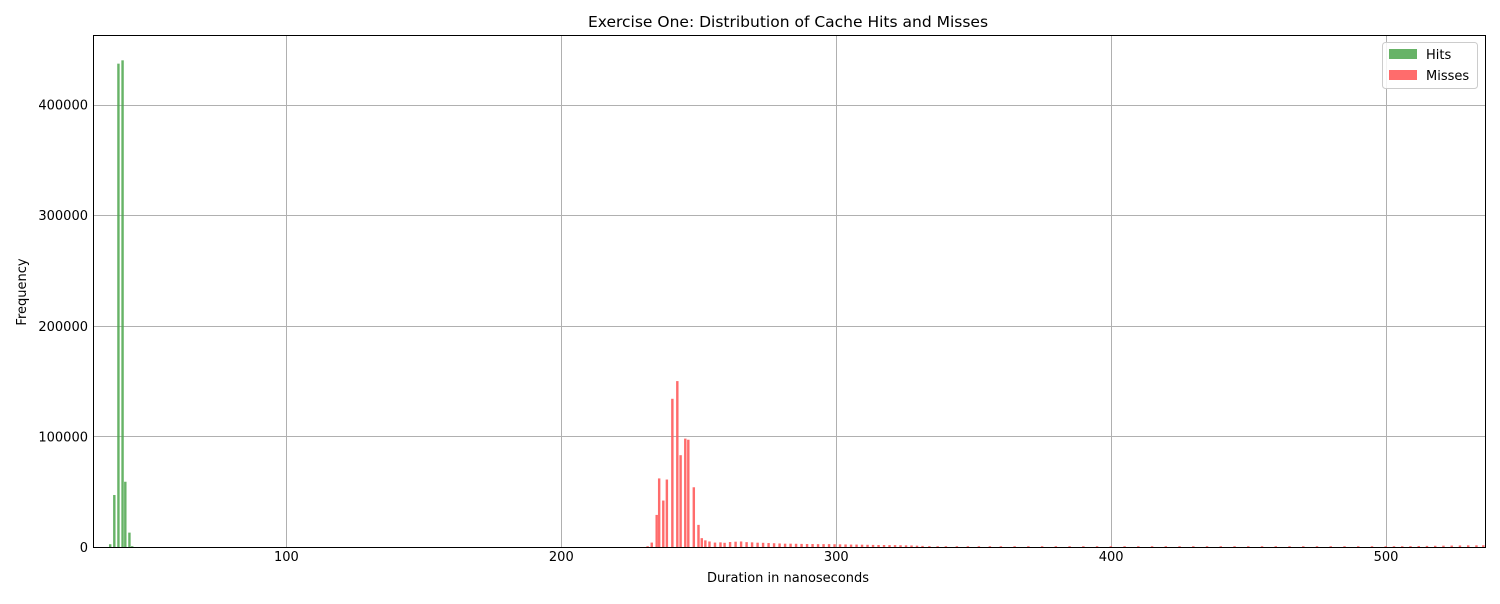  Describe the element at coordinates (63, 437) in the screenshot. I see `y-tick-label: 100000` at that location.